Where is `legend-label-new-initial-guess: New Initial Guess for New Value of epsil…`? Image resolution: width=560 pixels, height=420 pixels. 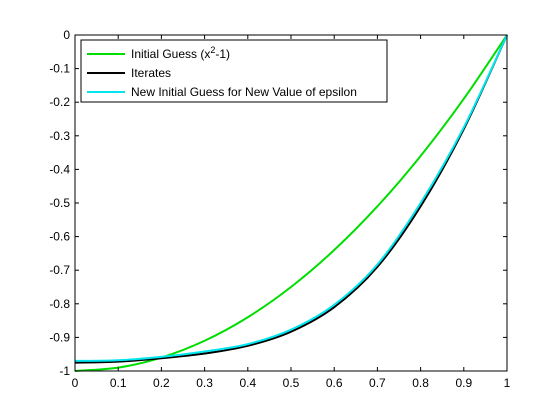
legend-label-new-initial-guess: New Initial Guess for New Value of epsil… is located at coordinates (244, 92).